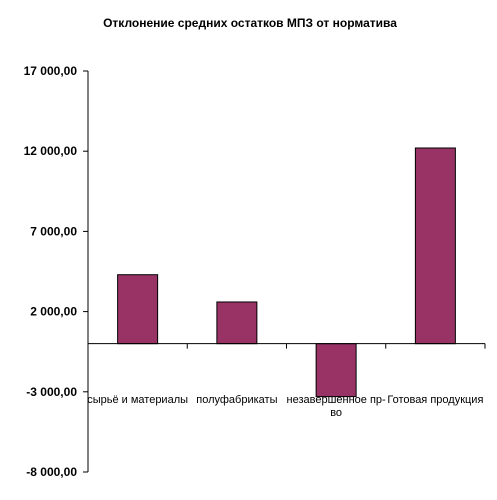  I want to click on y-tick-label: 7 000,00, so click(53, 231).